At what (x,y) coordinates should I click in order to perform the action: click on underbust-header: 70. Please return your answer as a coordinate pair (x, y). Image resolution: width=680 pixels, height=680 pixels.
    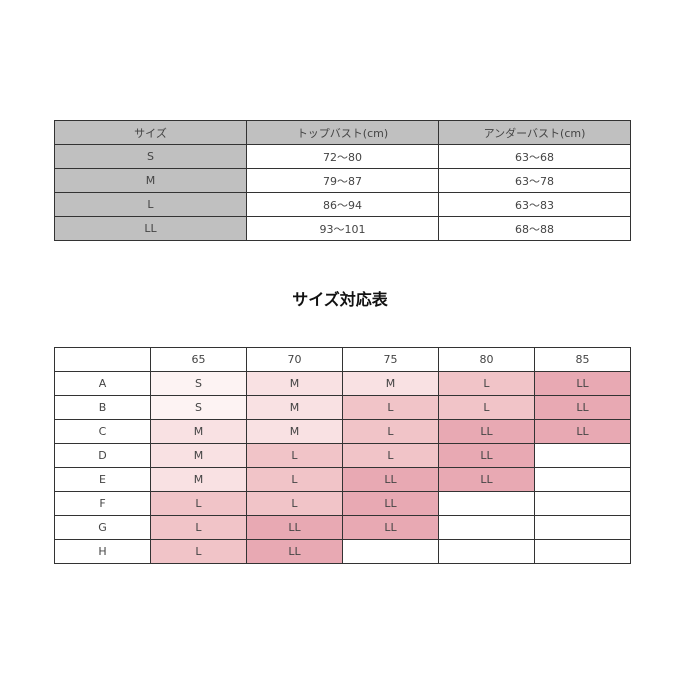
    Looking at the image, I should click on (294, 359).